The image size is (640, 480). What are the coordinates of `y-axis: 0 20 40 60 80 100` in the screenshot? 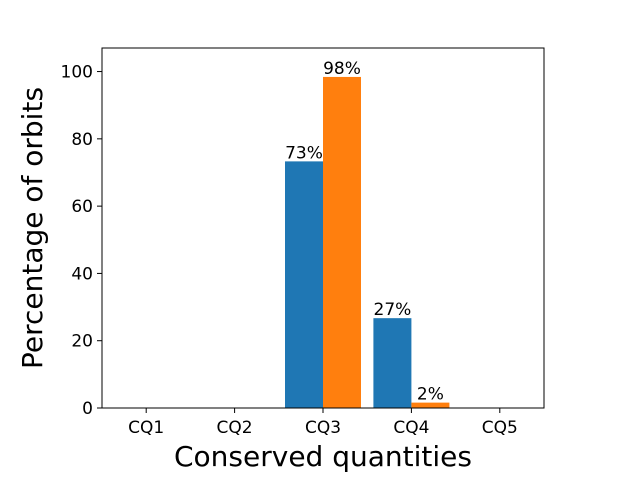 It's located at (81, 241).